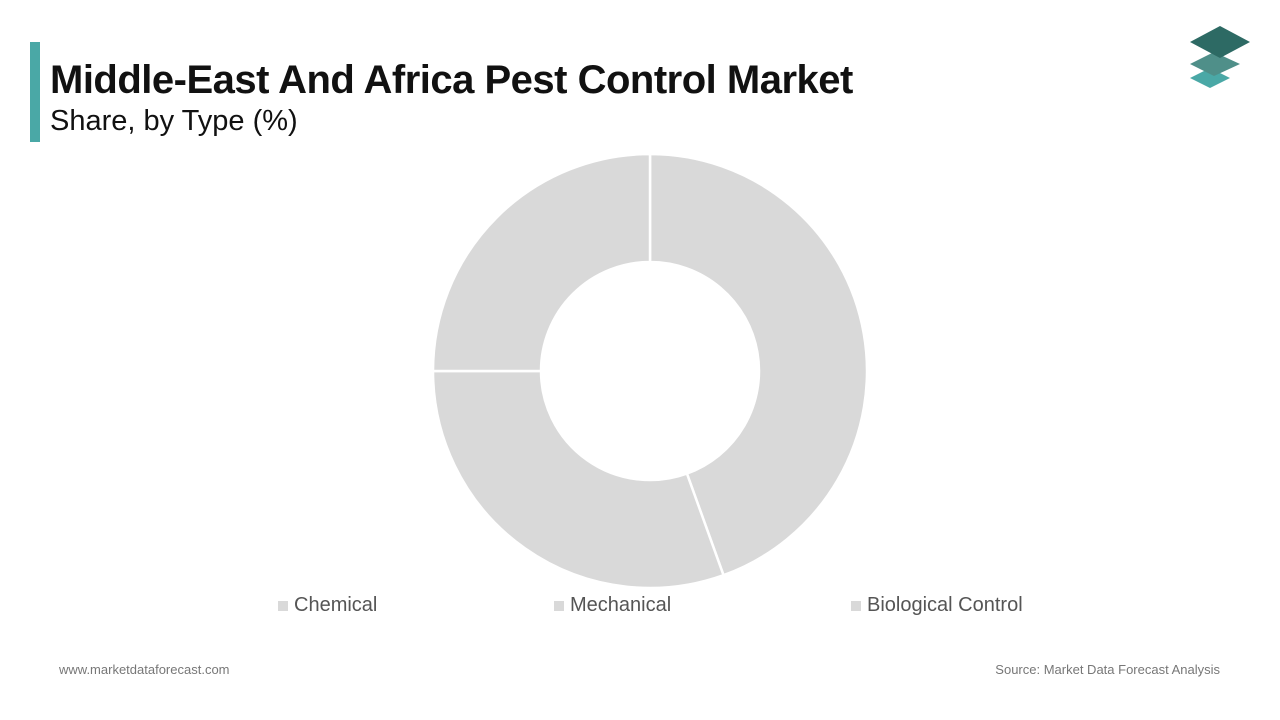 This screenshot has width=1280, height=720. I want to click on source-note: Source: Market Data Forecast Analysis, so click(1107, 669).